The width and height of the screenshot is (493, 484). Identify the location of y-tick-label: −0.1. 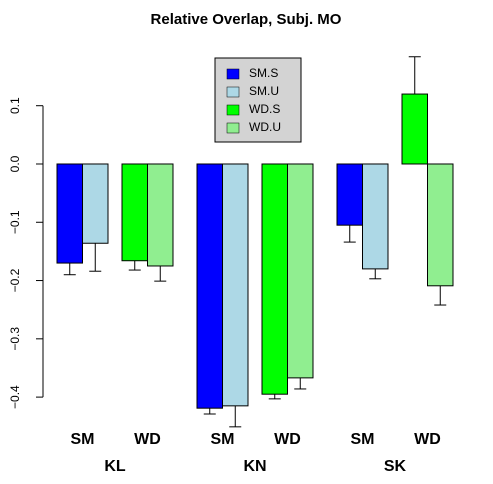
(15, 222).